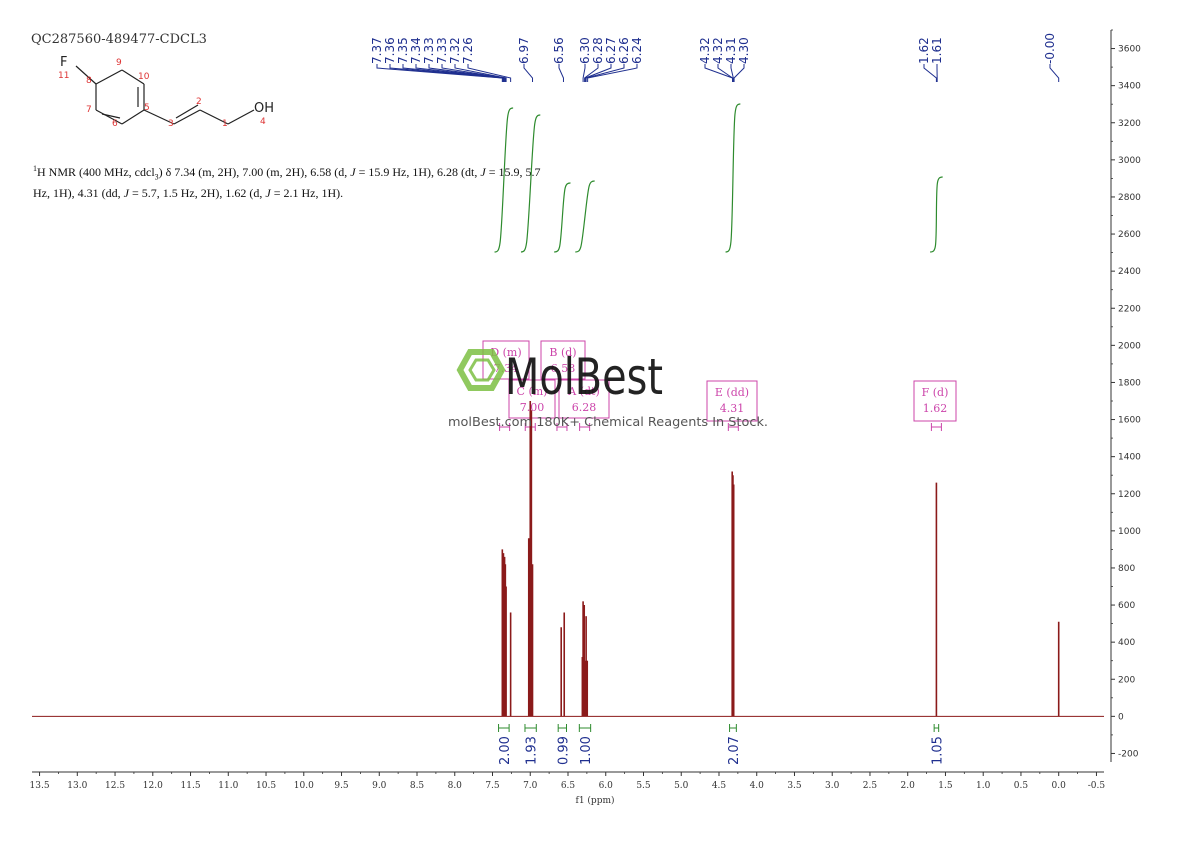 The image size is (1190, 841). I want to click on x-tick-label: 0.5, so click(1021, 786).